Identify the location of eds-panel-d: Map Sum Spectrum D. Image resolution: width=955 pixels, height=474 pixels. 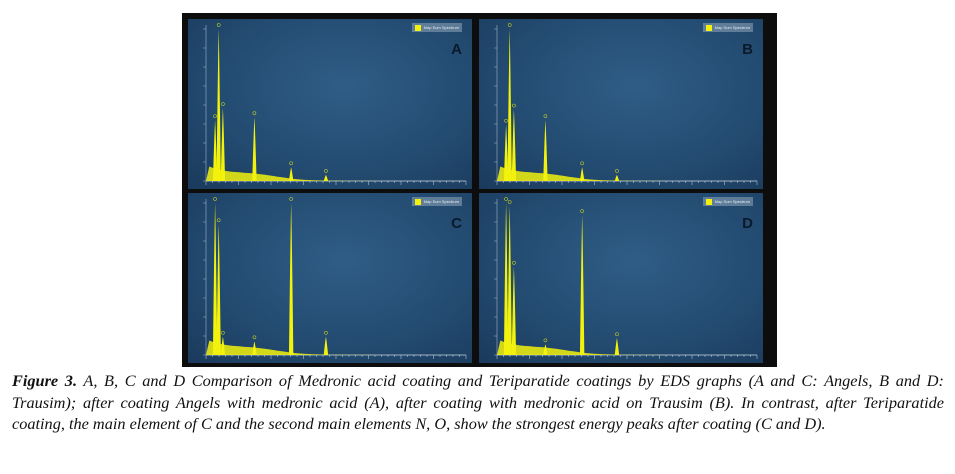
(621, 278).